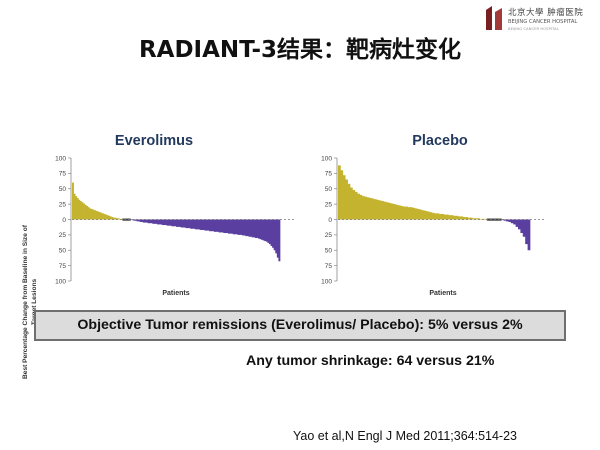 This screenshot has width=600, height=450. What do you see at coordinates (533, 28) in the screenshot?
I see `logo-english-subline: BEIJING CANCER HOSPITAL` at bounding box center [533, 28].